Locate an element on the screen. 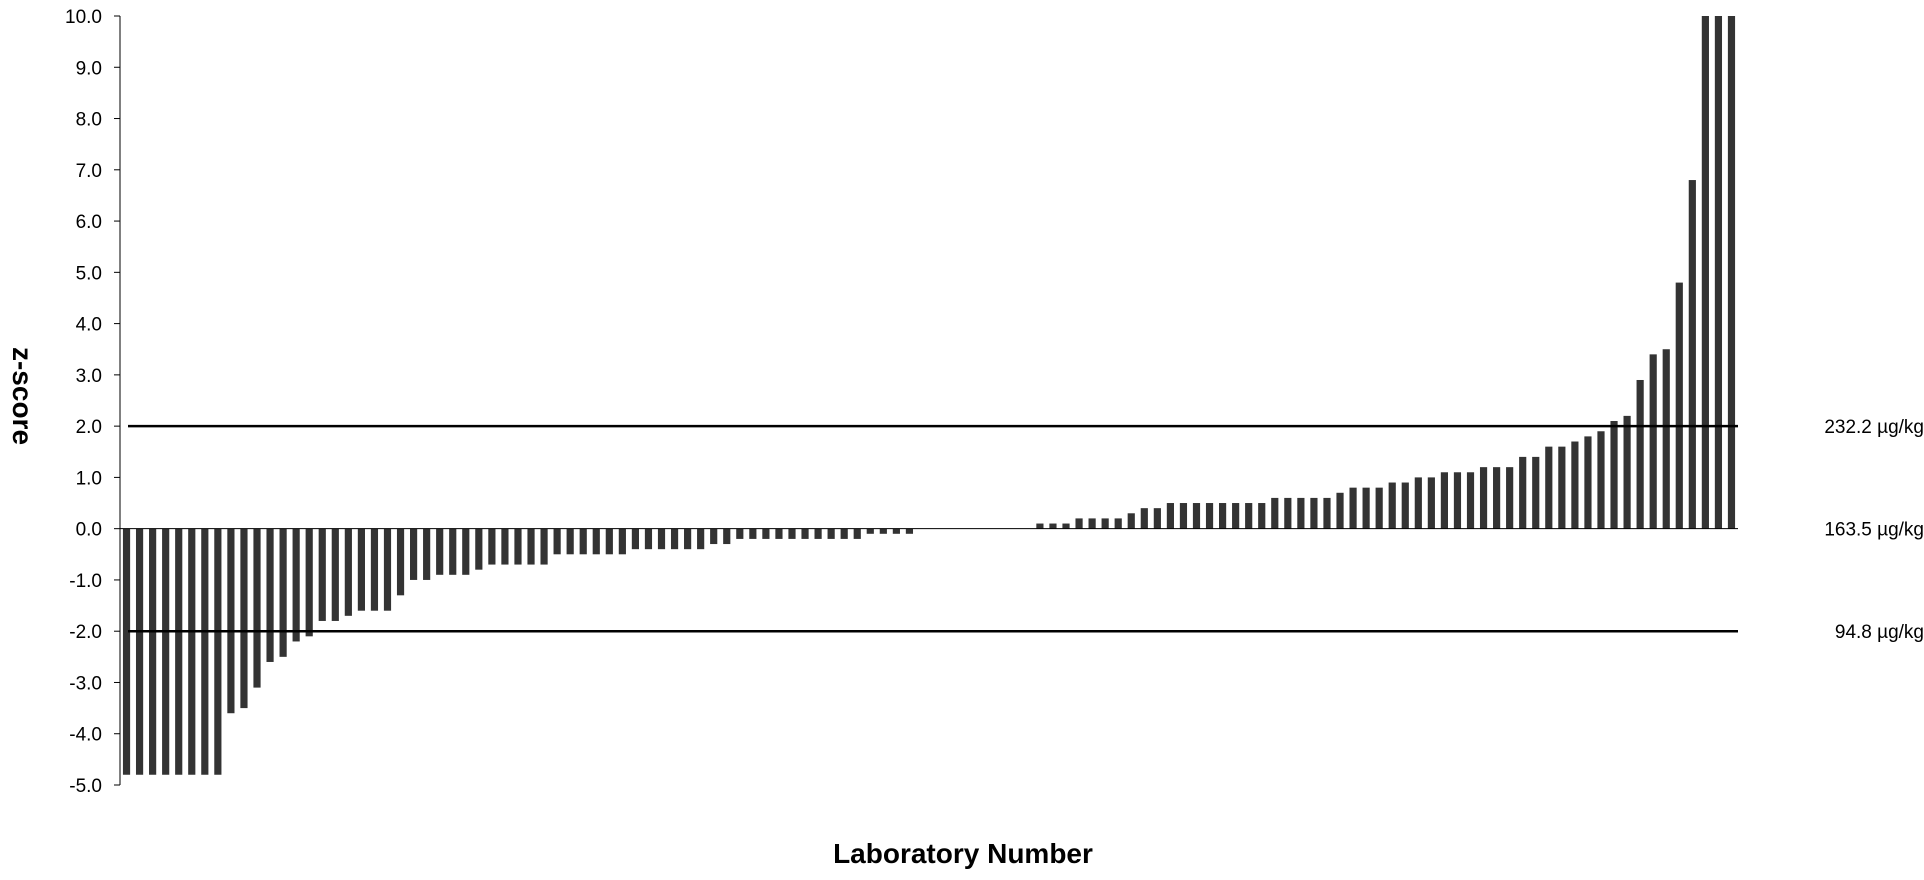 The height and width of the screenshot is (880, 1924). y-tick-label: -4.0 is located at coordinates (85, 735).